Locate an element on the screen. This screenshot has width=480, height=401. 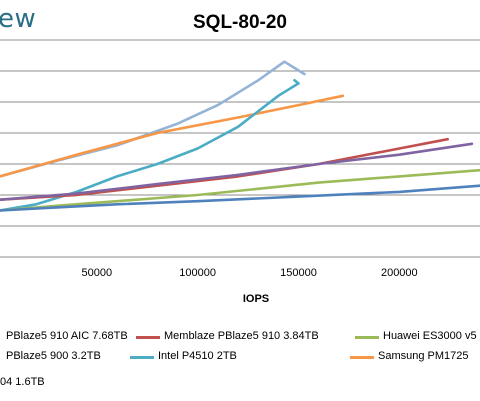
legend-label-5: Samsung PM1725 is located at coordinates (423, 356).